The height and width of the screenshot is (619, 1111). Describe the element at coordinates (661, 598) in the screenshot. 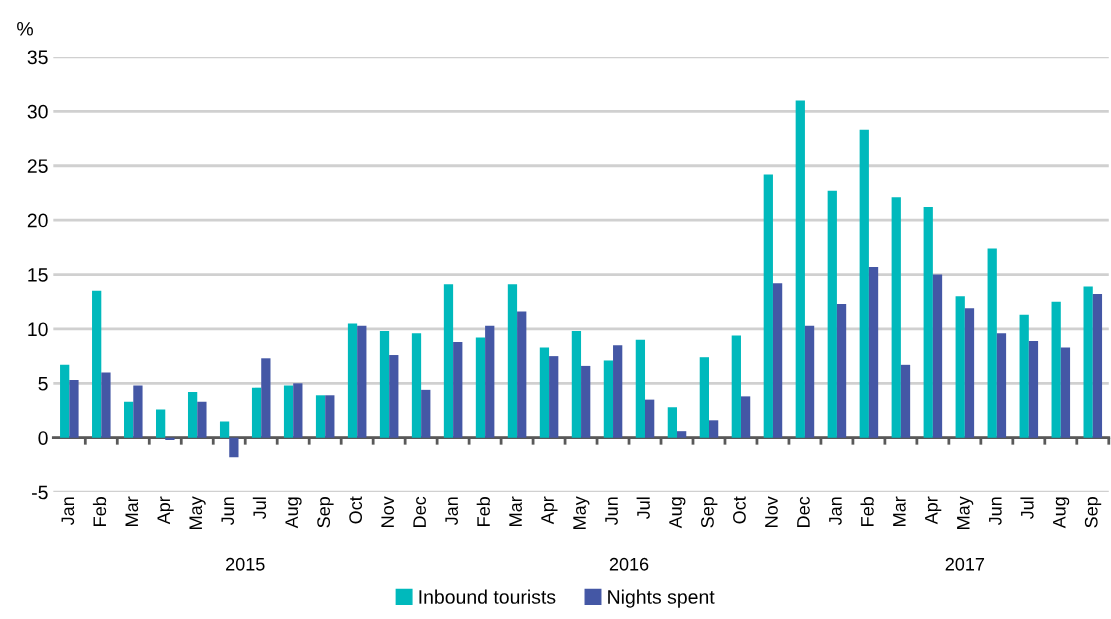

I see `legend-label: Nights spent` at that location.